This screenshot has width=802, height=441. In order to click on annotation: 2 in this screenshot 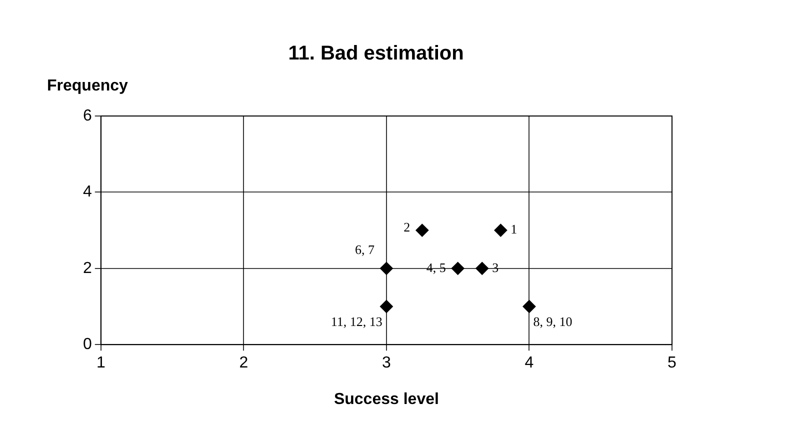, I will do `click(407, 227)`.